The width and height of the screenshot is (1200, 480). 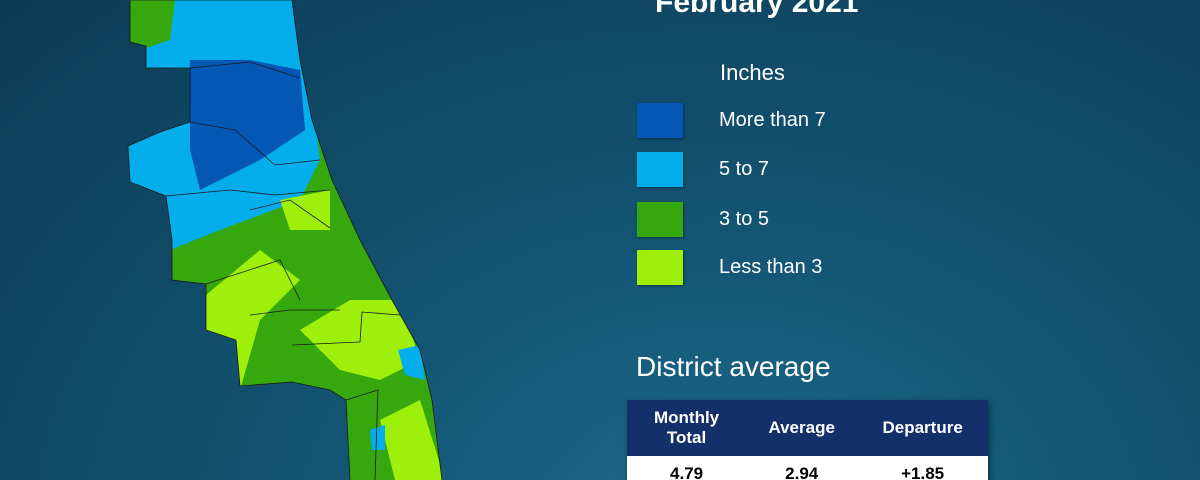 What do you see at coordinates (922, 468) in the screenshot?
I see `cell: +1.85` at bounding box center [922, 468].